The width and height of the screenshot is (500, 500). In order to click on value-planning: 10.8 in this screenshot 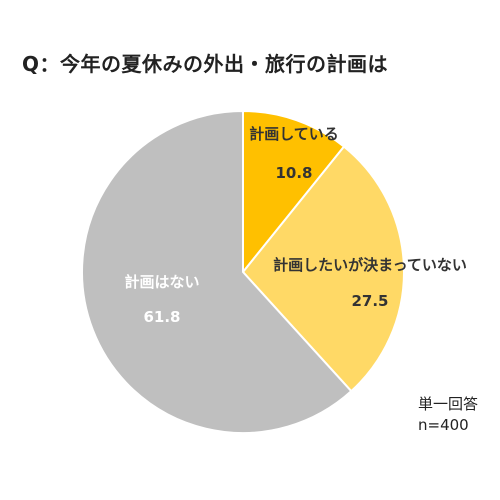, I will do `click(293, 173)`.